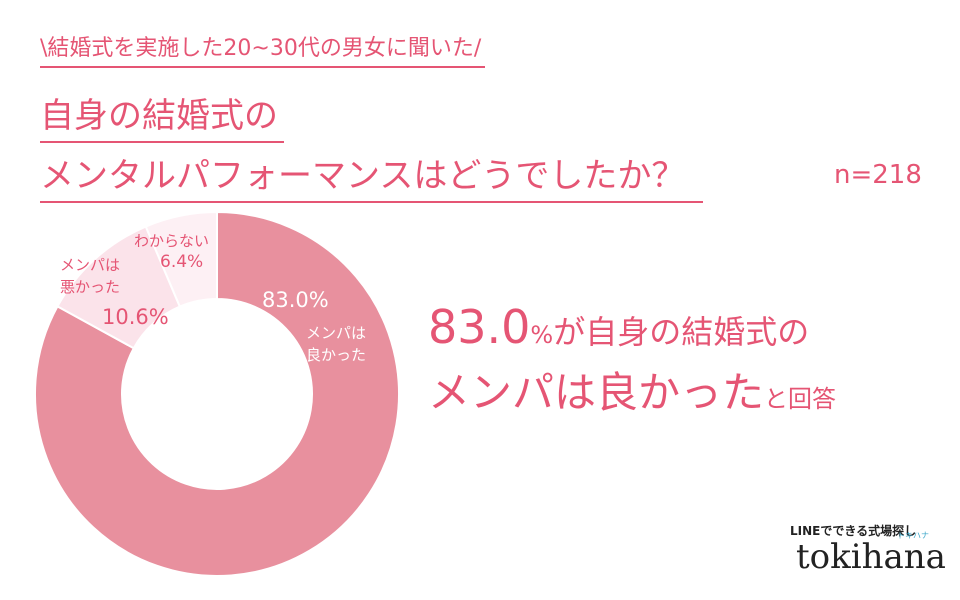 The image size is (960, 600). What do you see at coordinates (182, 262) in the screenshot?
I see `value-label: 6.4%` at bounding box center [182, 262].